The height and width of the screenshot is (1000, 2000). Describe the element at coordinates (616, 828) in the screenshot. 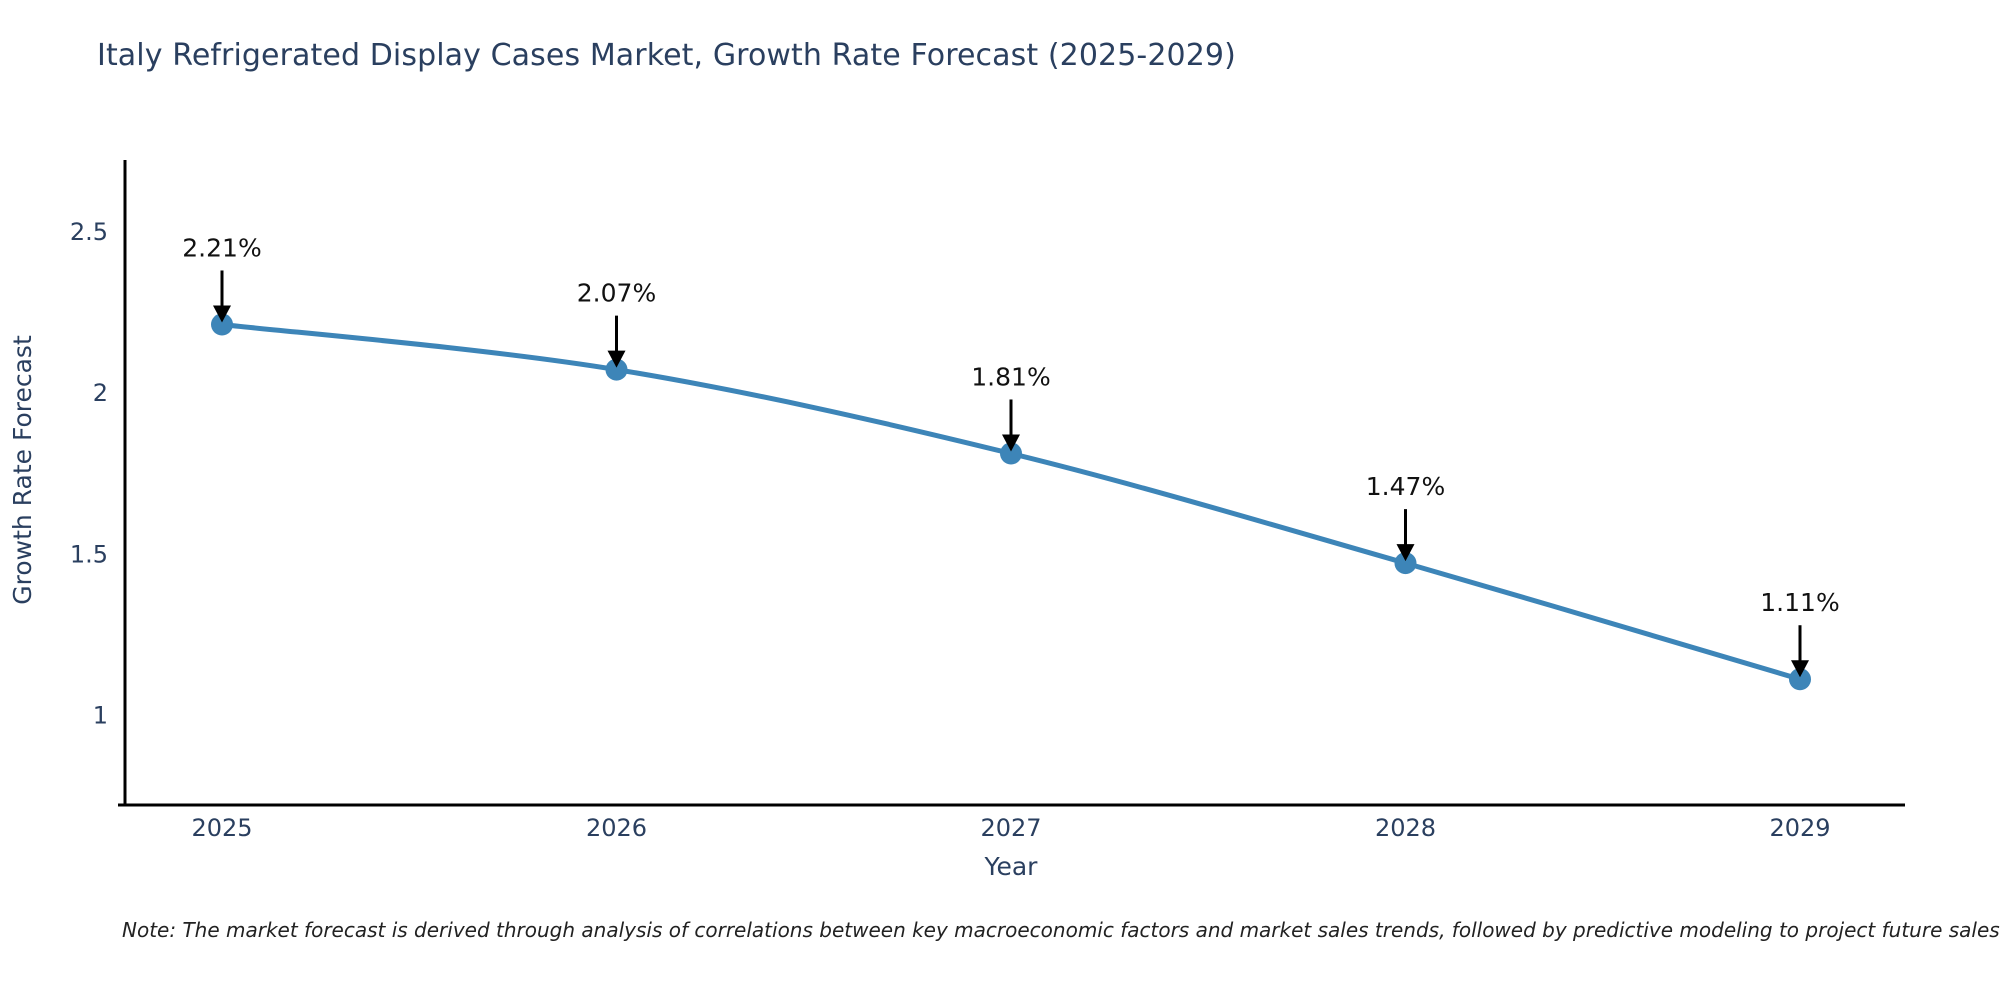

I see `x-axis-tick-label: 2026` at that location.